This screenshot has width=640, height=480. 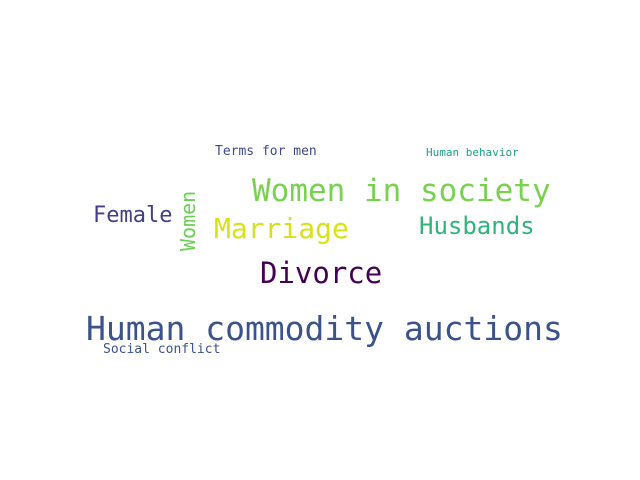 I want to click on word-women: Women, so click(x=188, y=220).